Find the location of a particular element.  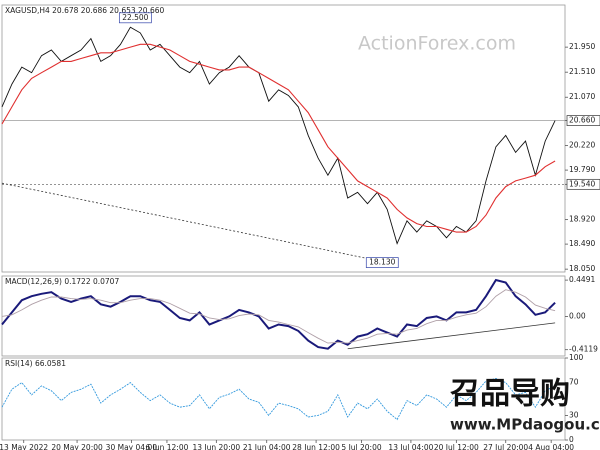

y-tick-label: 21.950 is located at coordinates (582, 46).